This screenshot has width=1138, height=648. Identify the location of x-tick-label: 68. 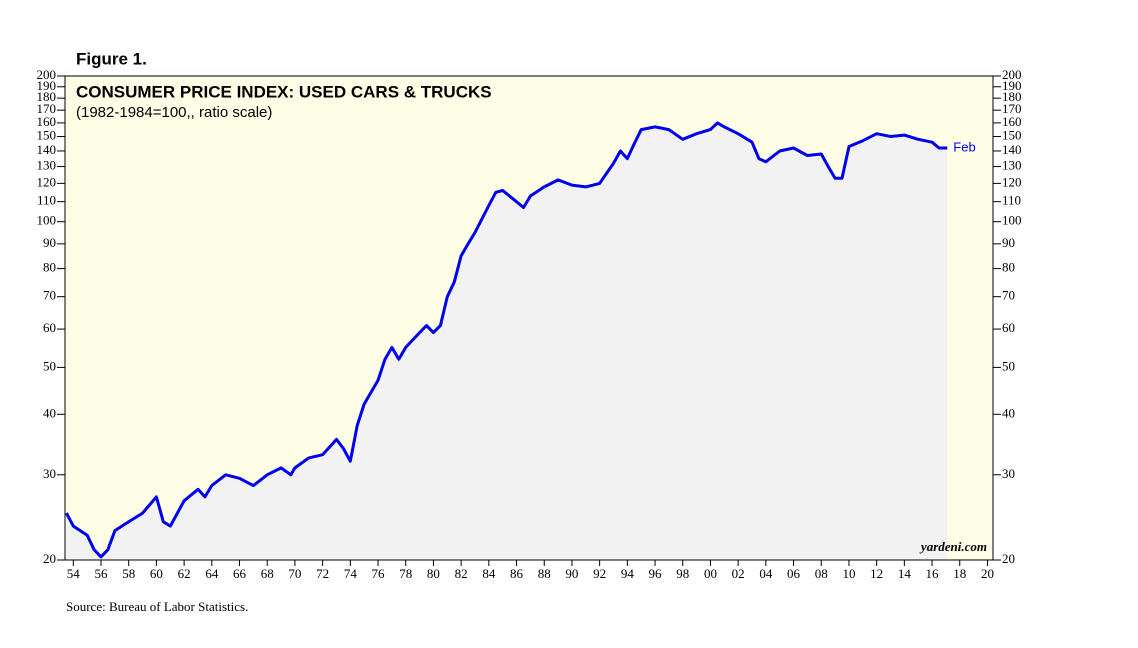
(267, 573).